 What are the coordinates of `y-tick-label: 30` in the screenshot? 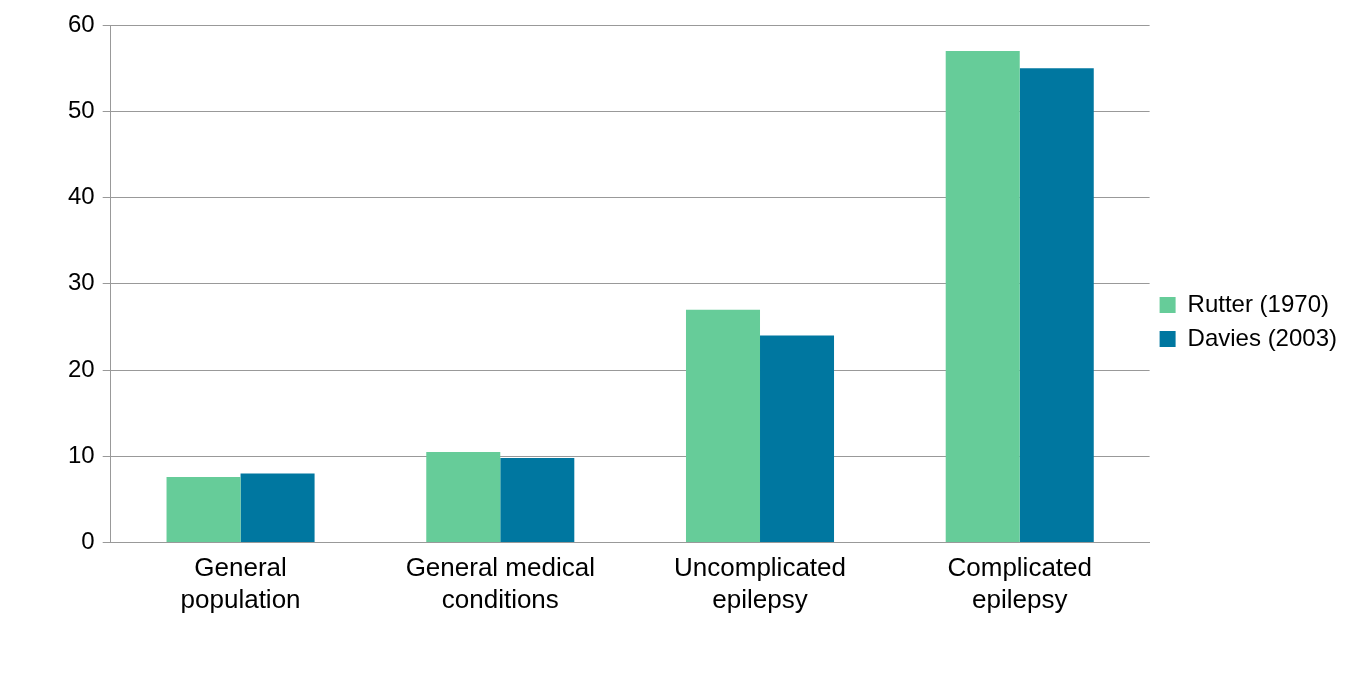 It's located at (81, 282).